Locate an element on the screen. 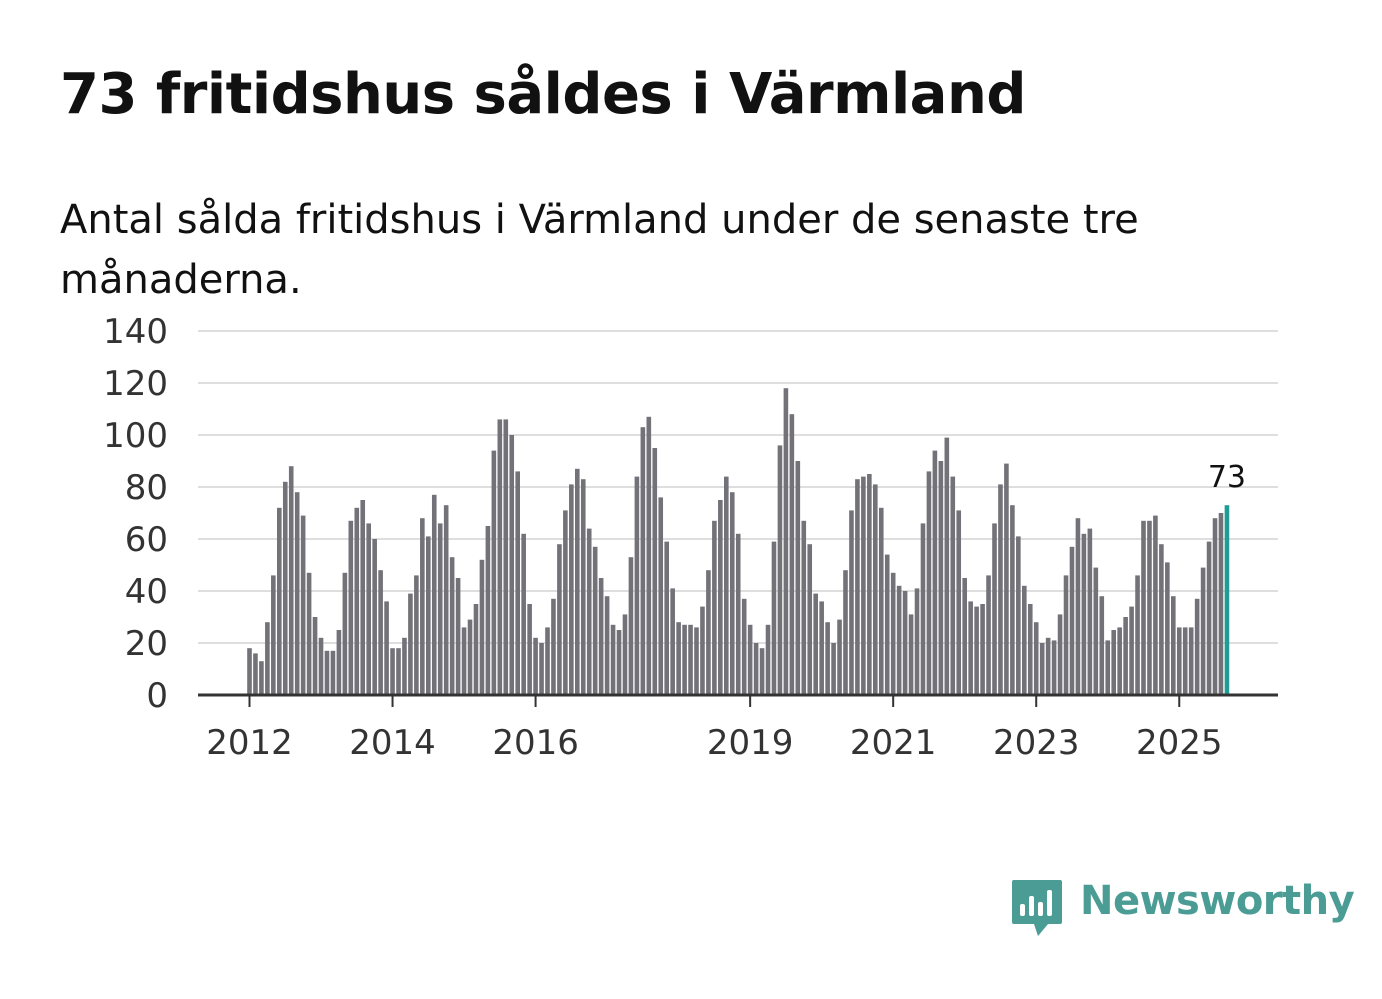 The image size is (1382, 999). y-axis-labels: 0 20 40 60 80 100 120 140 is located at coordinates (135, 514).